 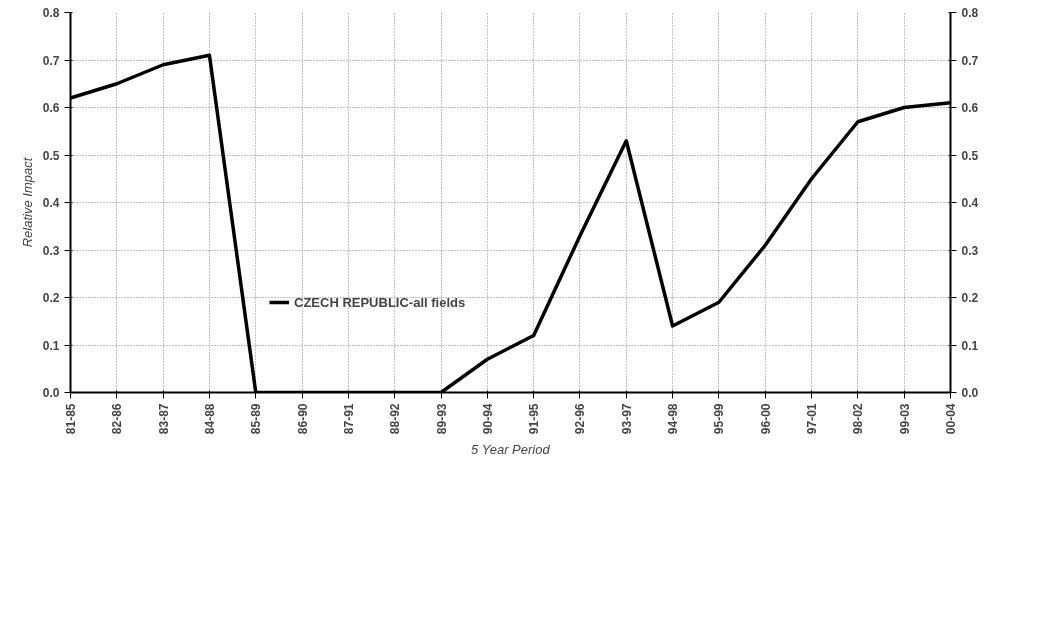 I want to click on y-tick-label: 0.7, so click(x=51, y=60).